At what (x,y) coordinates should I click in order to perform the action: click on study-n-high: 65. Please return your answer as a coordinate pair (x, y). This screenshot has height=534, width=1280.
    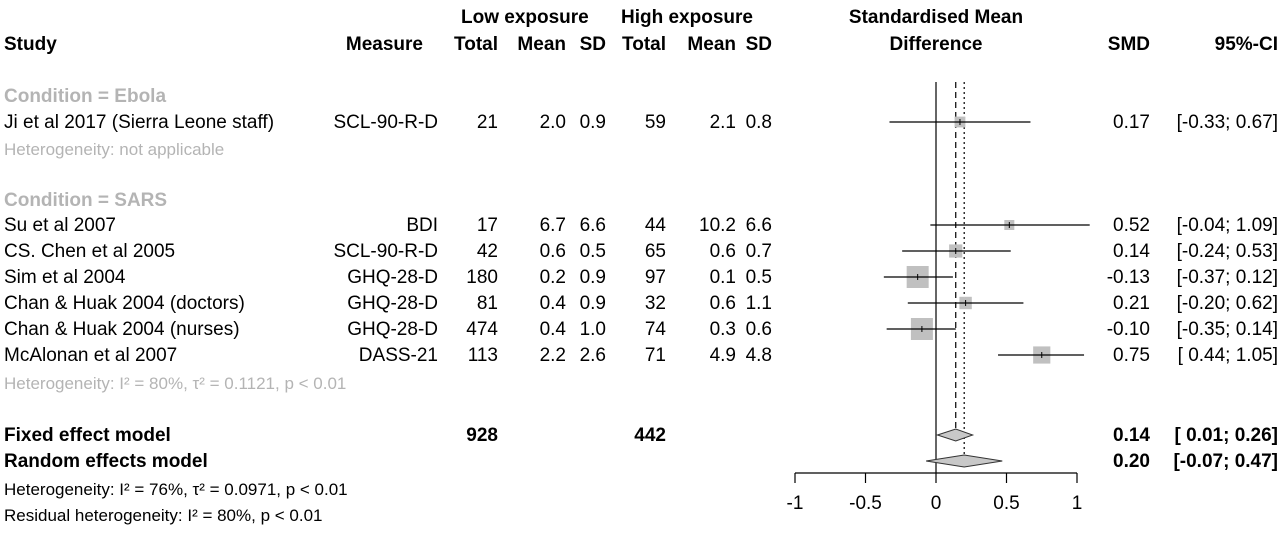
    Looking at the image, I should click on (655, 251).